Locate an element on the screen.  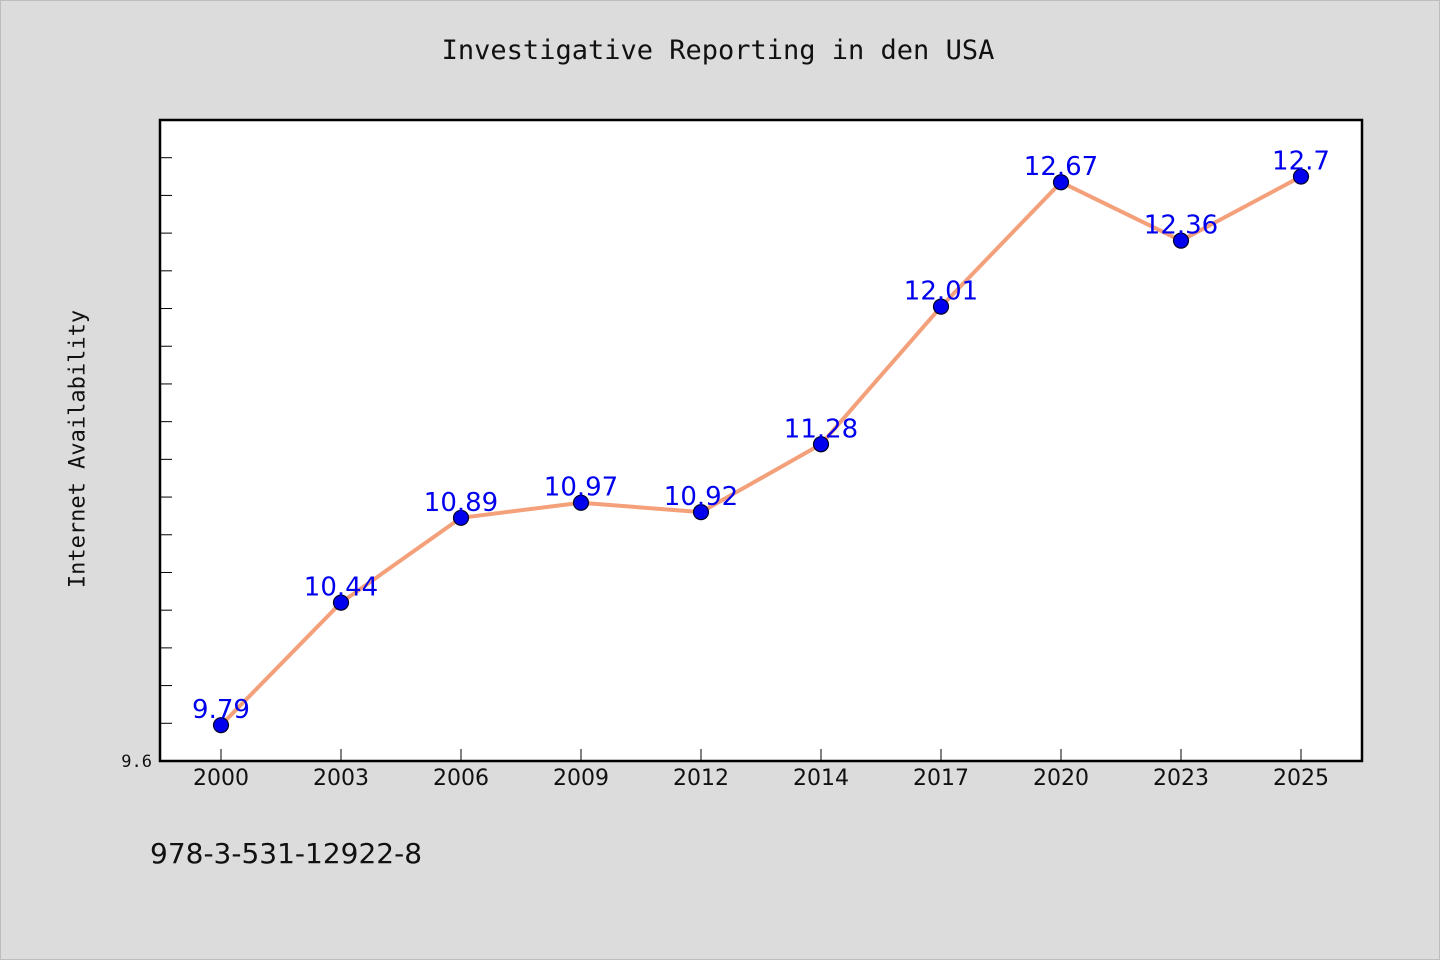
data-label: 12.36 is located at coordinates (1181, 226).